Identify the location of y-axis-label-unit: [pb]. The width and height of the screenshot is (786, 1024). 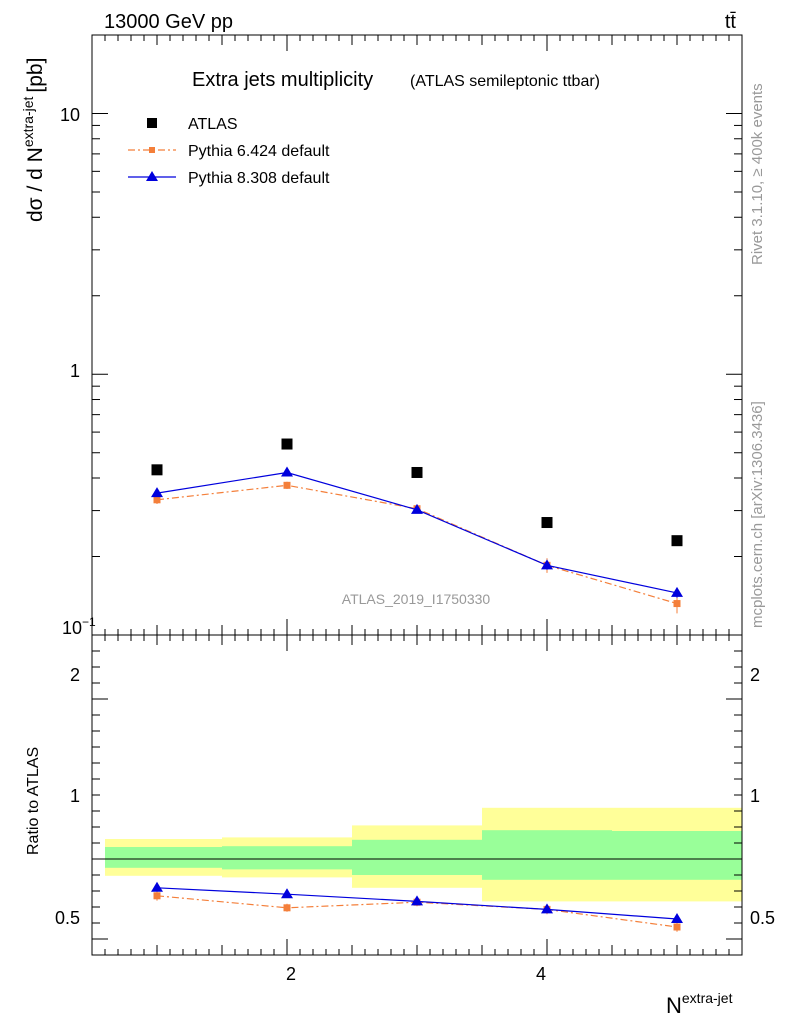
(35, 75).